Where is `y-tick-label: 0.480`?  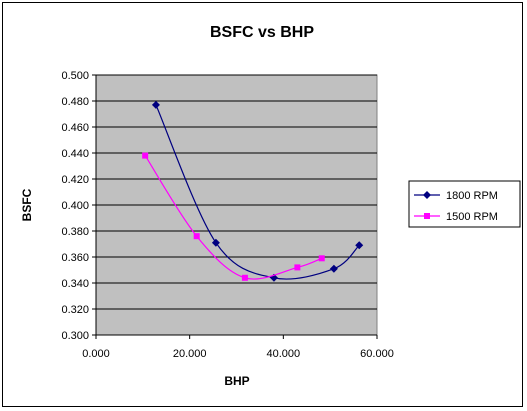 y-tick-label: 0.480 is located at coordinates (75, 102).